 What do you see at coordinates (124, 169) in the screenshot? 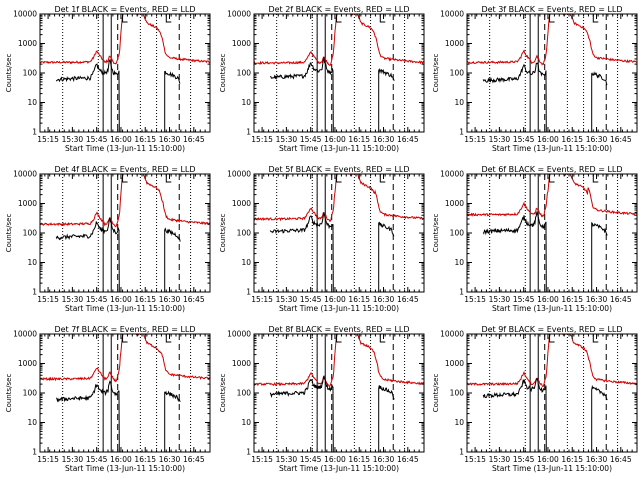
I see `panel-title: Det 4f BLACK = Events, RED = LLD` at bounding box center [124, 169].